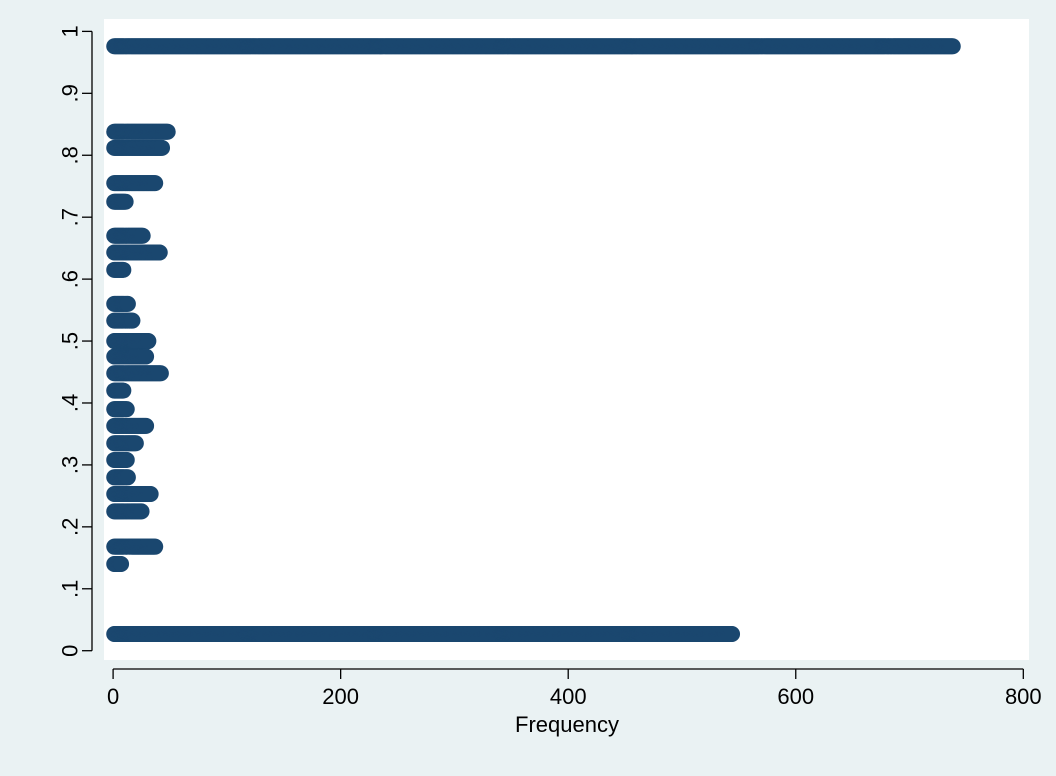 Image resolution: width=1056 pixels, height=776 pixels. Describe the element at coordinates (70, 651) in the screenshot. I see `y-tick-label: 0` at that location.